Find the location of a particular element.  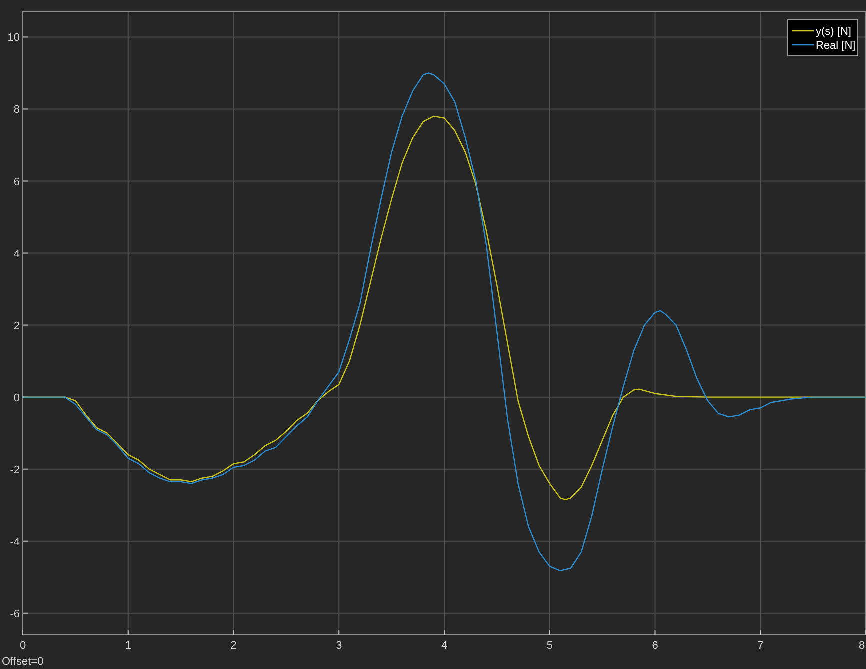

x-tick-label: 8 is located at coordinates (862, 646).